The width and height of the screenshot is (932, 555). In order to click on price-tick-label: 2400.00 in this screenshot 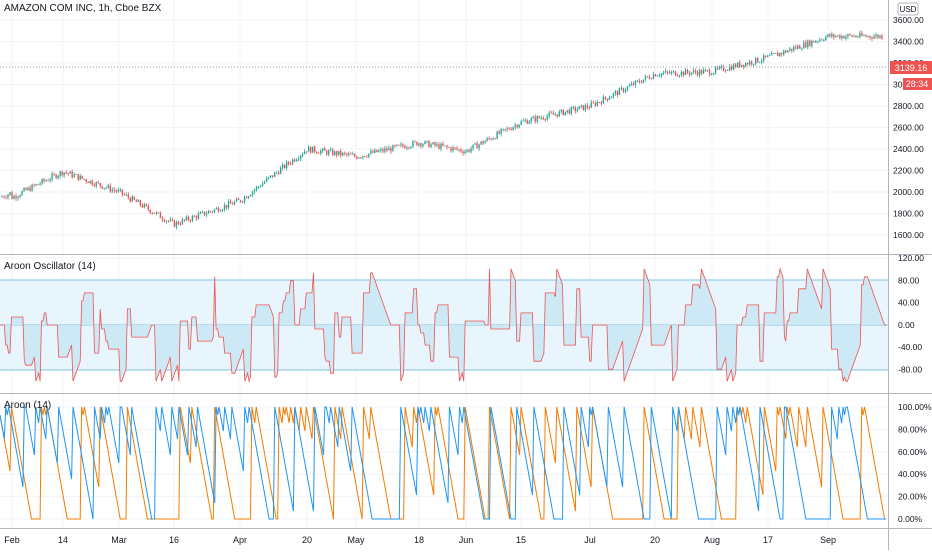, I will do `click(908, 149)`.